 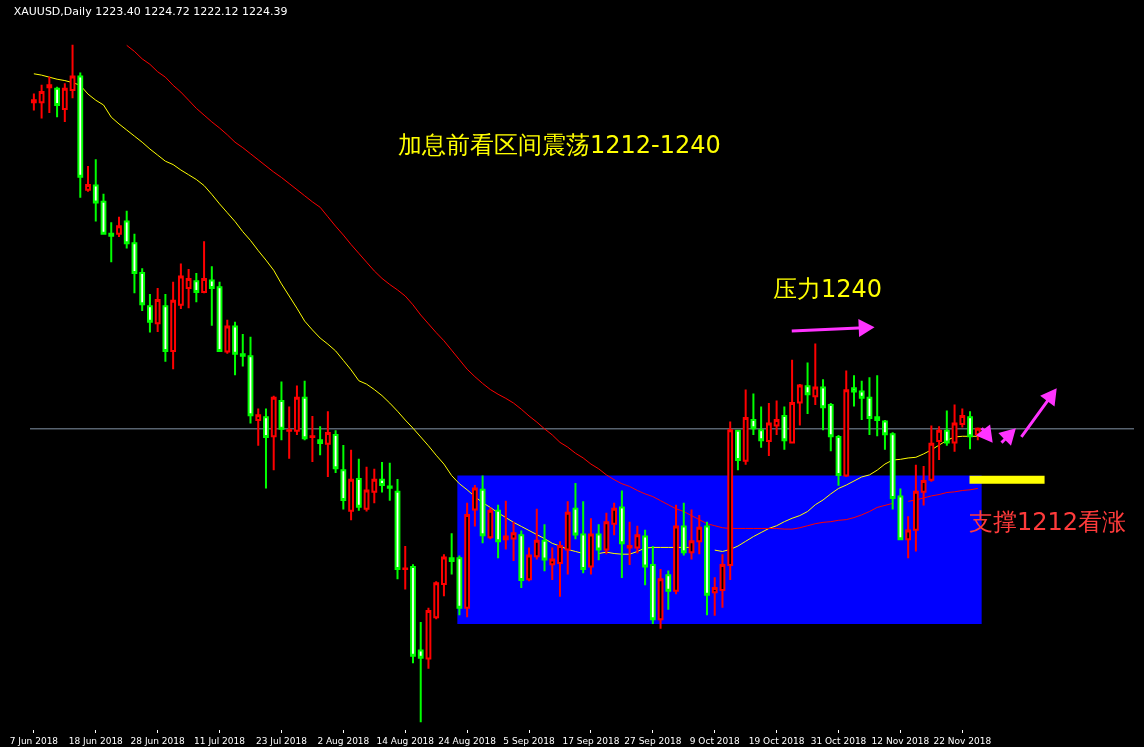 I want to click on x-tick-label: 11 Jul 2018, so click(x=220, y=740).